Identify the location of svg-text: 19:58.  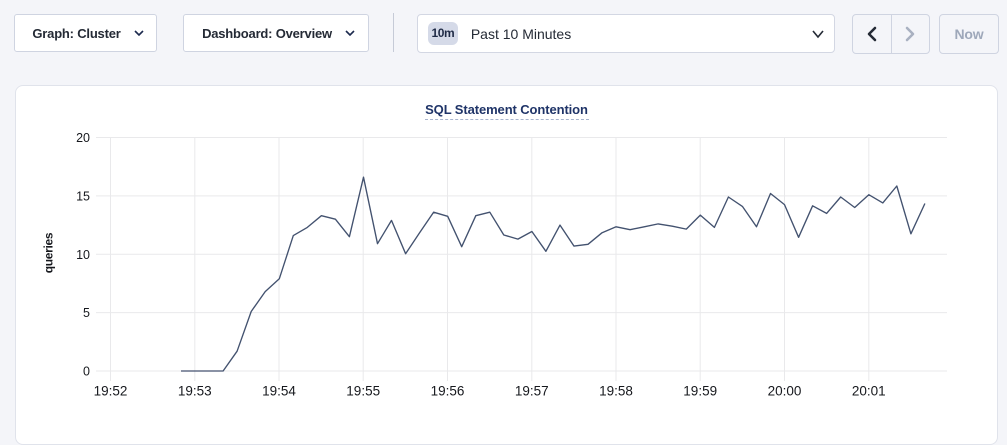
(616, 391).